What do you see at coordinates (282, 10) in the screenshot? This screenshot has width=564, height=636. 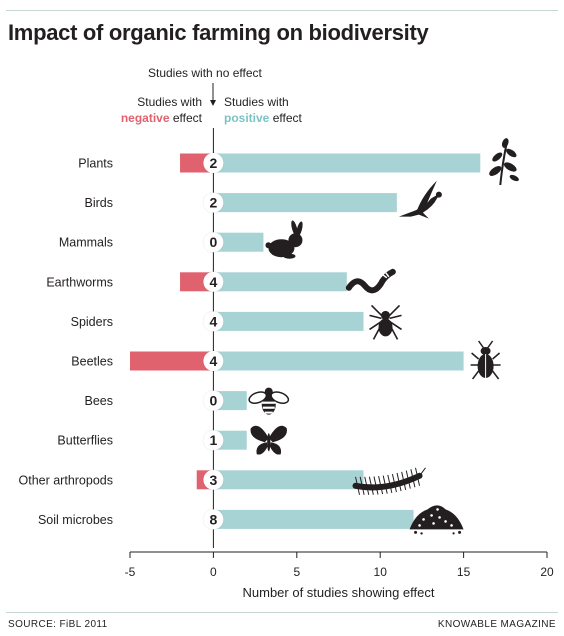 I see `top-rule` at bounding box center [282, 10].